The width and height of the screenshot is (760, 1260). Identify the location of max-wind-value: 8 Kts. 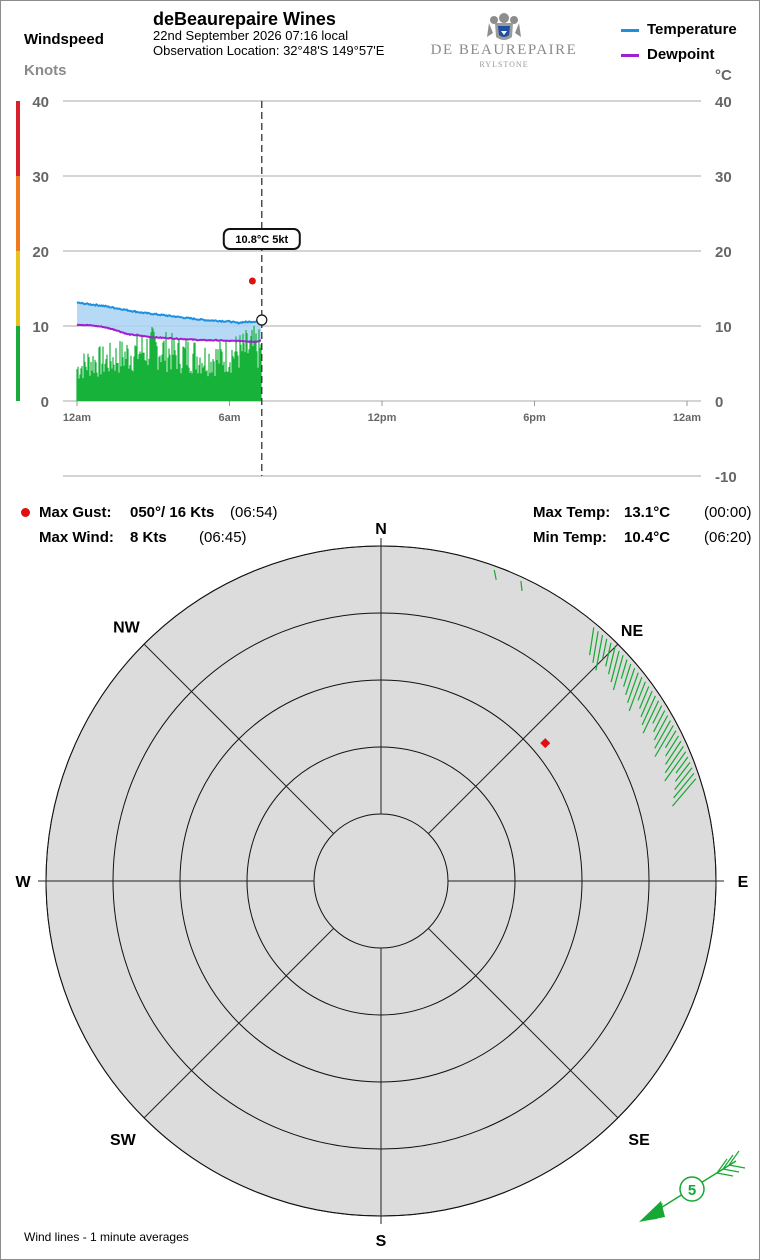
(148, 537).